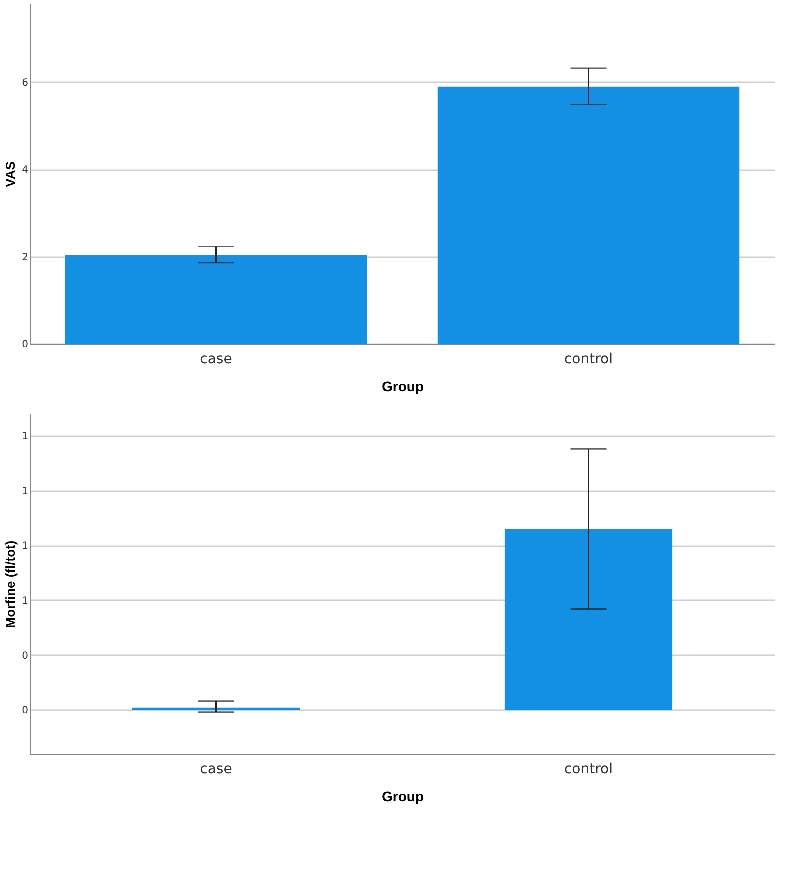  Describe the element at coordinates (10, 584) in the screenshot. I see `y-axis-title: Morfine (fl/tot)` at that location.